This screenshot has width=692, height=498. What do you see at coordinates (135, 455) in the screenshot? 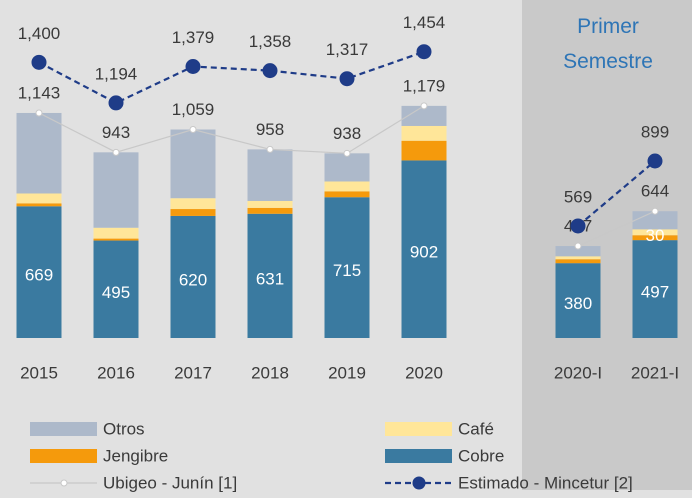
I see `legend-label: Jengibre` at bounding box center [135, 455].